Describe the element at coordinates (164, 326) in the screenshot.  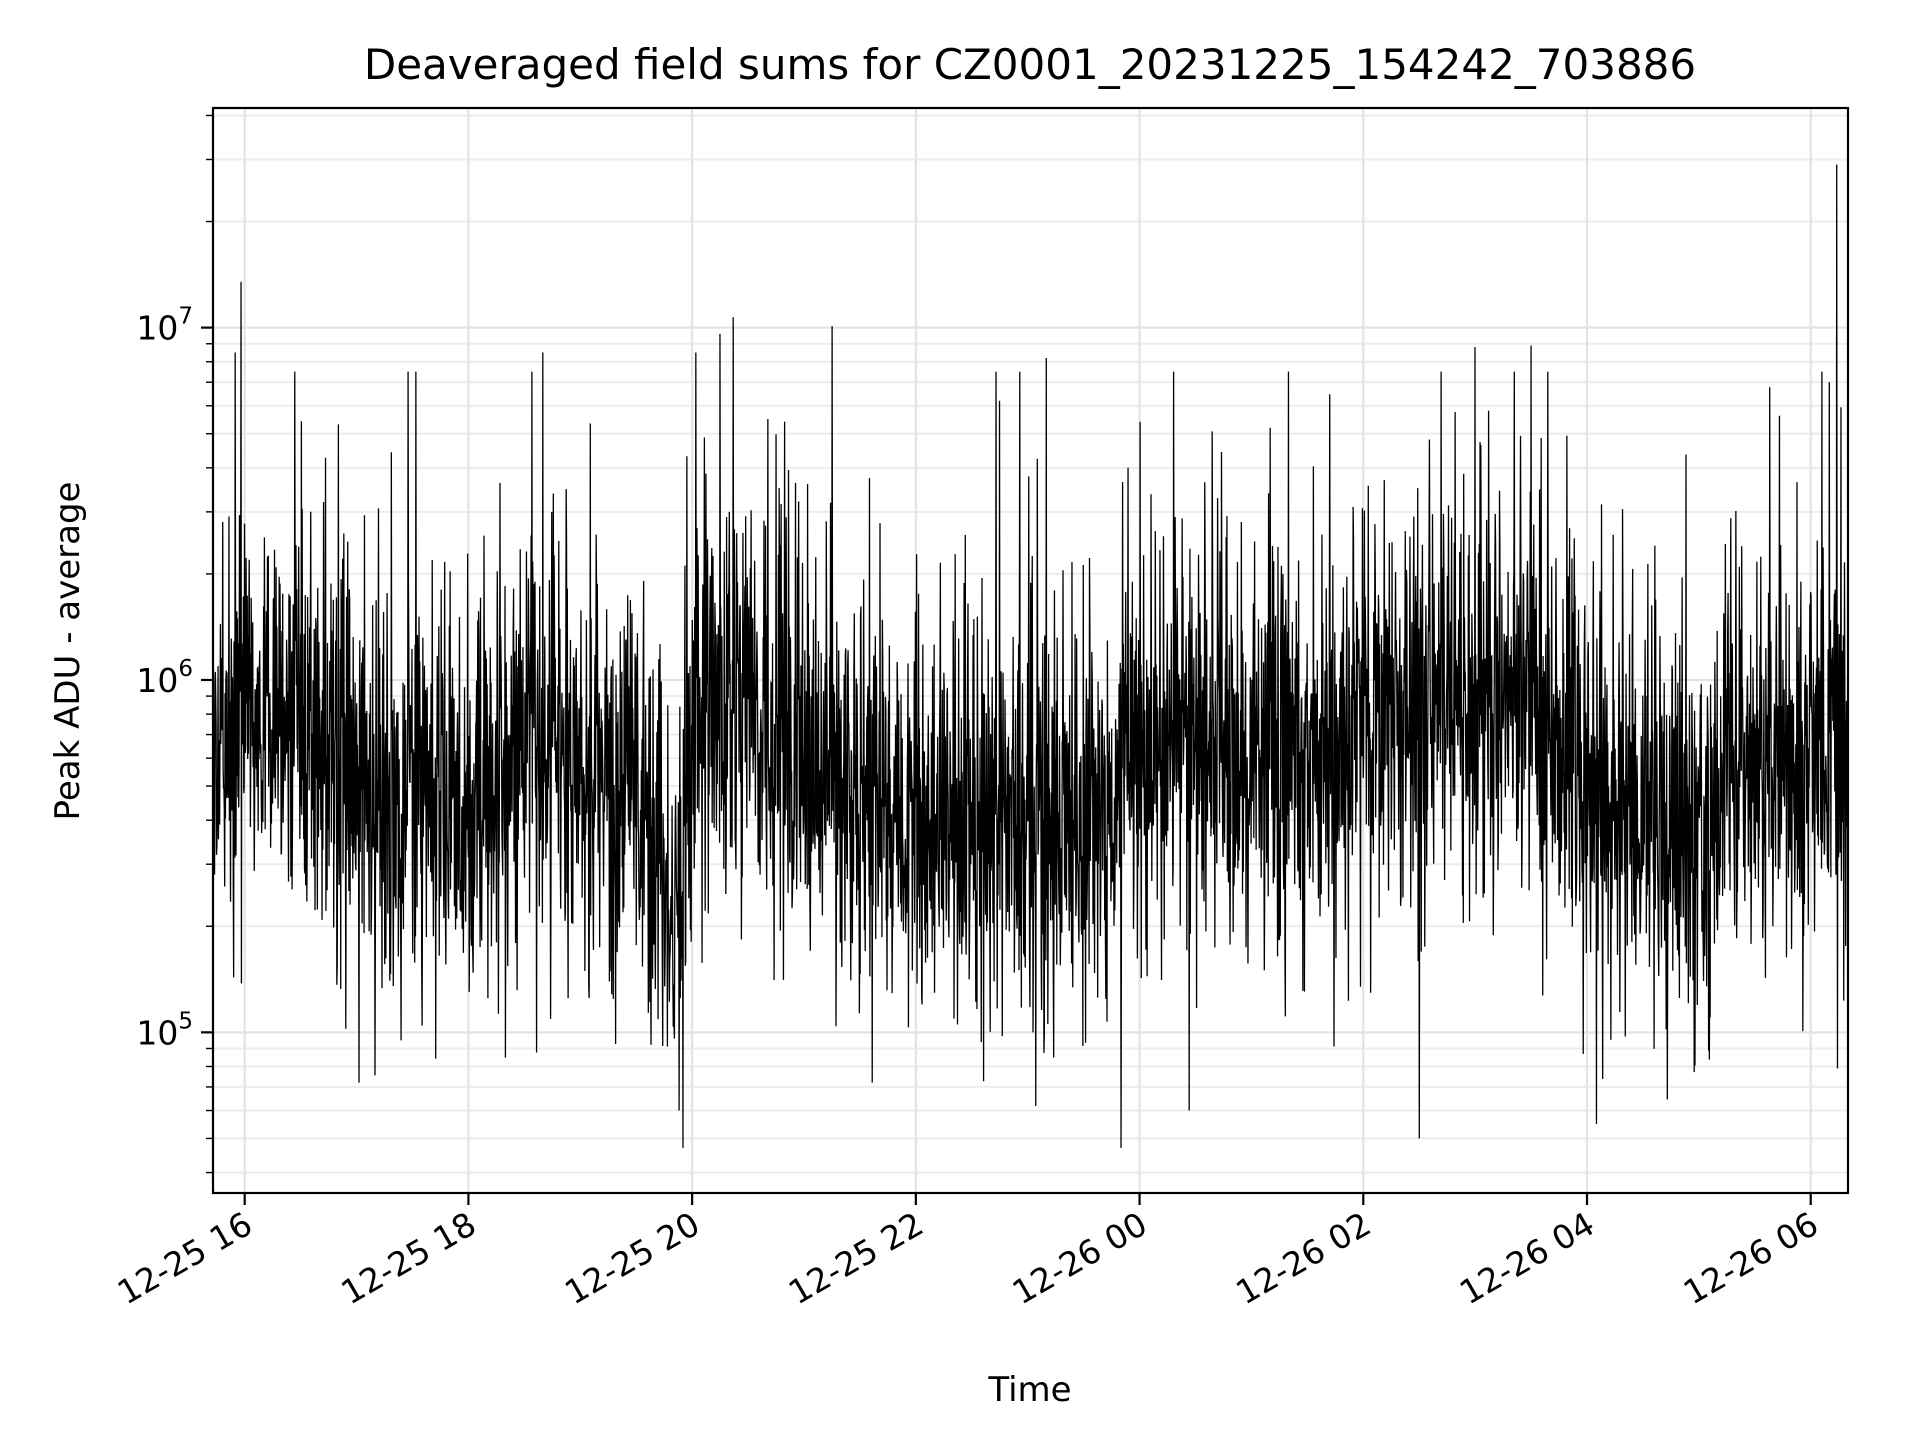
I see `y-tick-label: 10⁷` at that location.